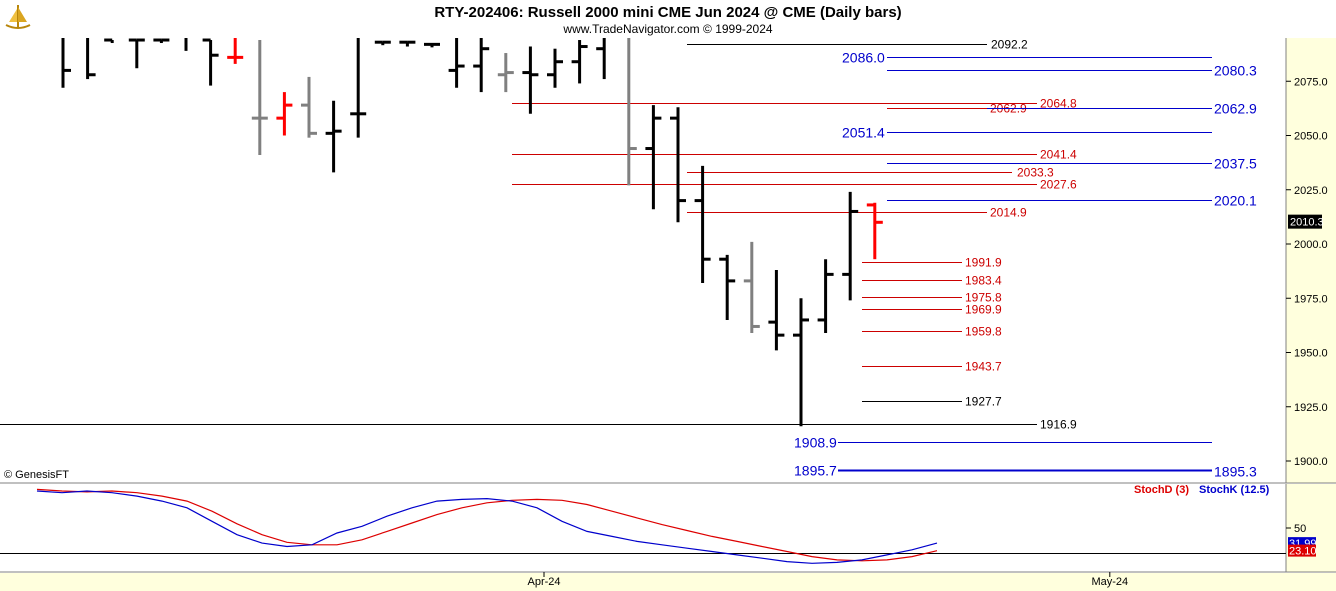  What do you see at coordinates (1300, 529) in the screenshot?
I see `stochastic-tick-label: 50` at bounding box center [1300, 529].